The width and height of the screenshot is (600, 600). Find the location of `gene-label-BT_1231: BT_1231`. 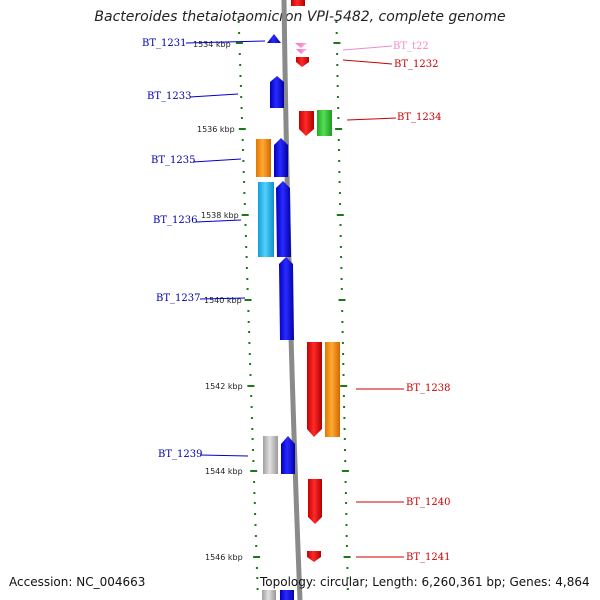

gene-label-BT_1231: BT_1231 is located at coordinates (164, 43).